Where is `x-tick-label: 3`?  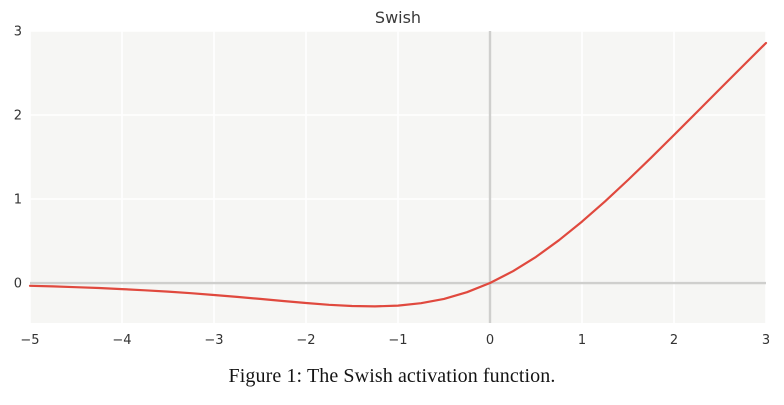
x-tick-label: 3 is located at coordinates (766, 340).